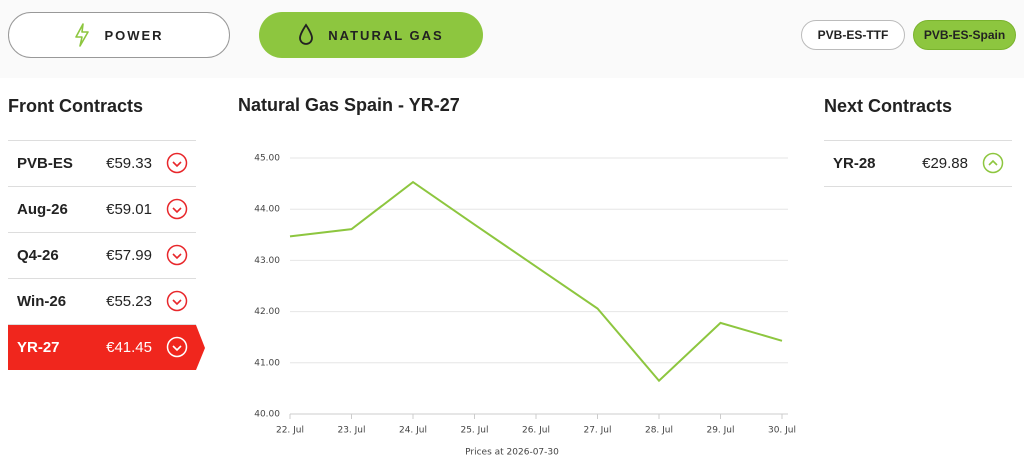 The height and width of the screenshot is (470, 1024). I want to click on x-tick-label: 24. Jul, so click(413, 431).